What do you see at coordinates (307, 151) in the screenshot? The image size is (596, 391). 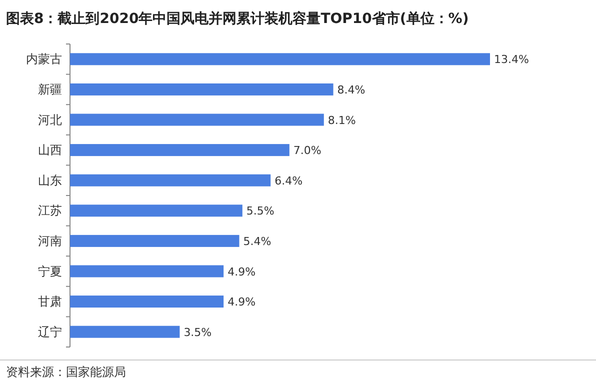 I see `data-label: 7.0%` at bounding box center [307, 151].